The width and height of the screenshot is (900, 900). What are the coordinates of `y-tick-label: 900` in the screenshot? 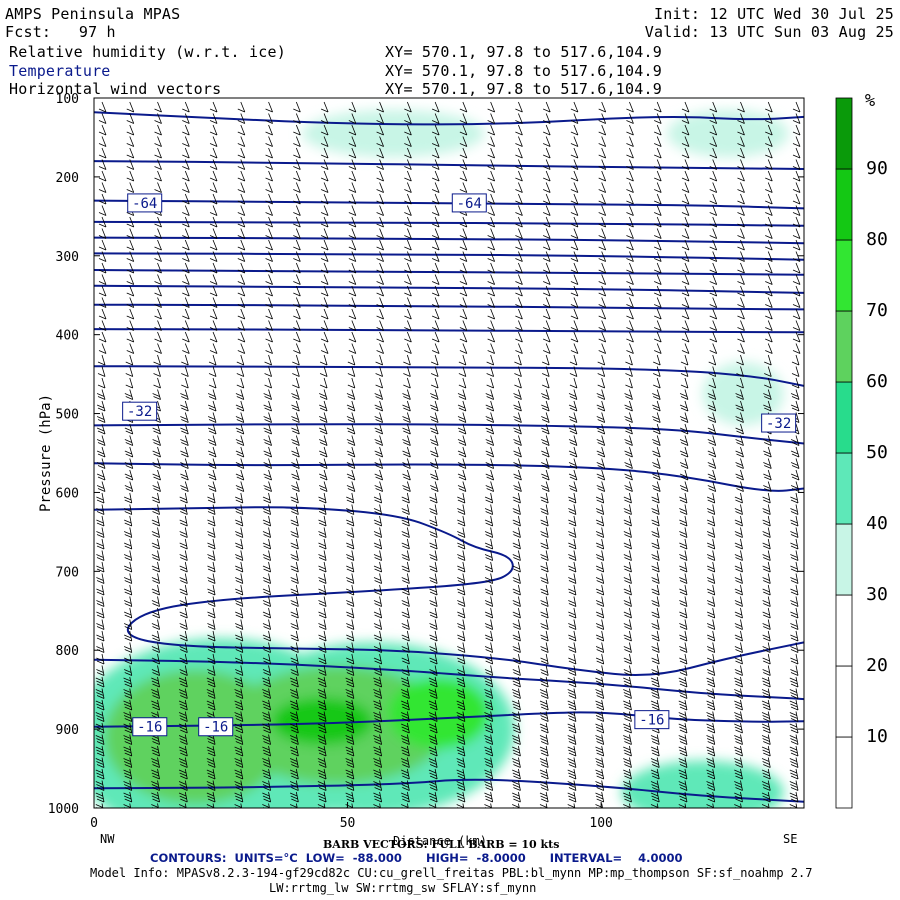 It's located at (67, 730).